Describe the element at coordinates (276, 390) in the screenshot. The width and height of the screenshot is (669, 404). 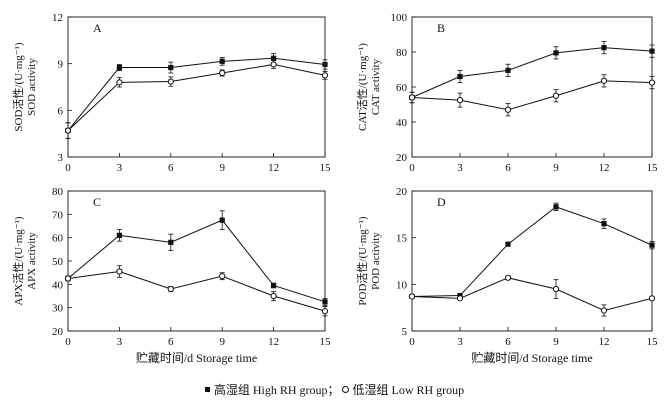
I see `legend-high-rh-label: 高湿组 High RH group；` at that location.